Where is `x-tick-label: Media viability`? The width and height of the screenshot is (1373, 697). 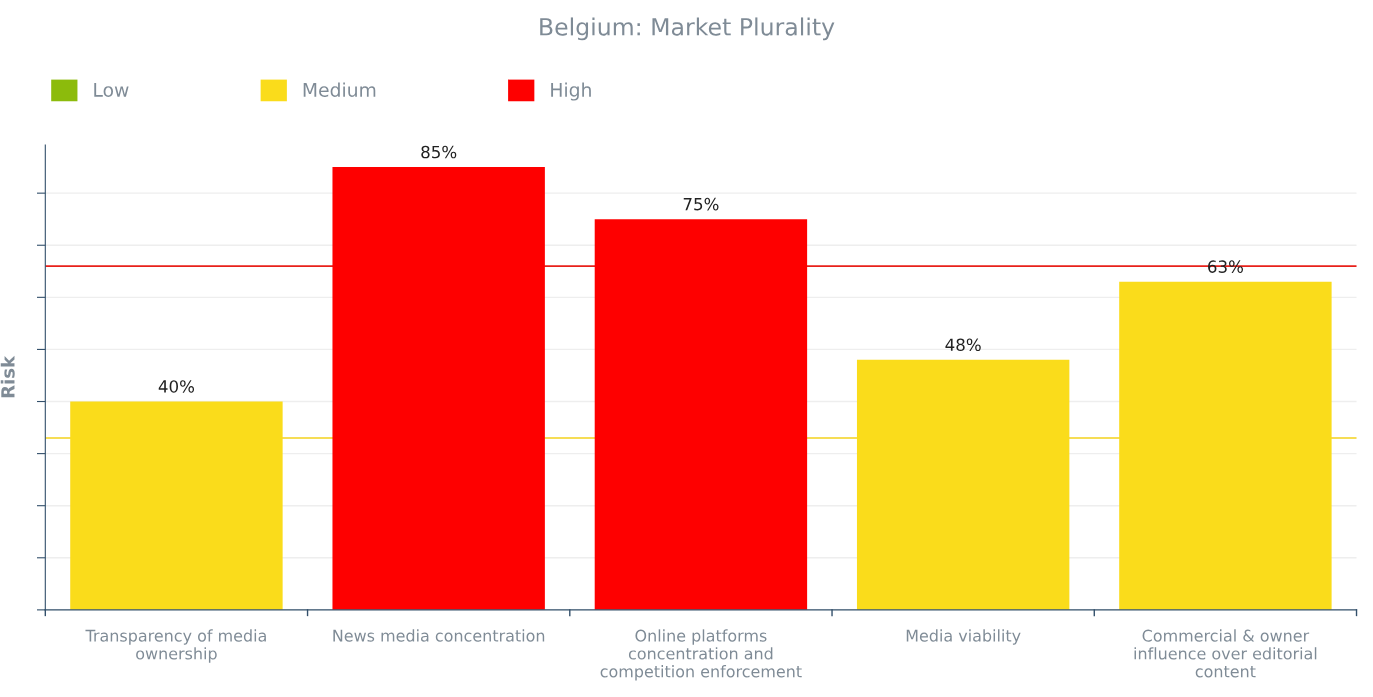
x-tick-label: Media viability is located at coordinates (963, 637).